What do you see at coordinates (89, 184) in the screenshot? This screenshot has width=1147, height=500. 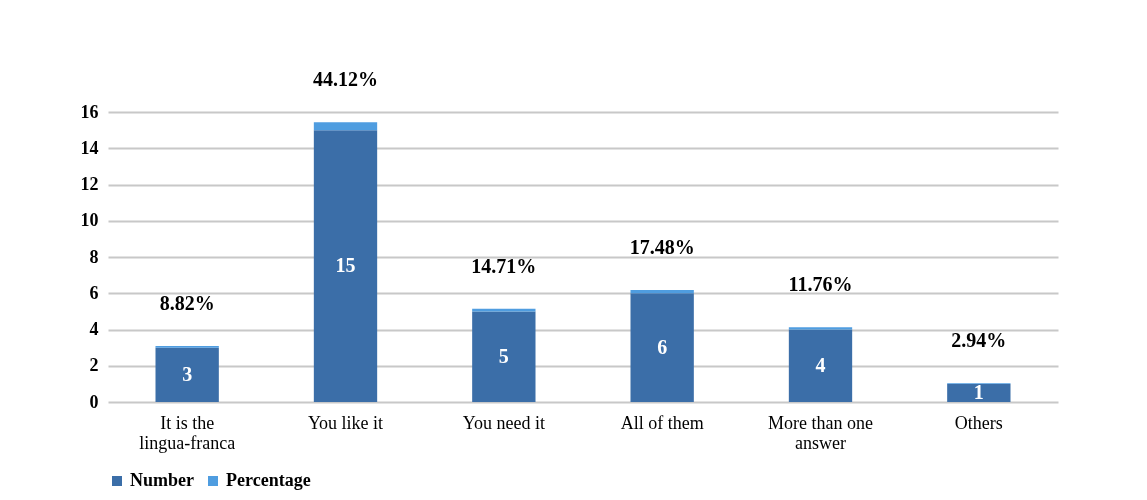 I see `y-tick-label: 12` at bounding box center [89, 184].